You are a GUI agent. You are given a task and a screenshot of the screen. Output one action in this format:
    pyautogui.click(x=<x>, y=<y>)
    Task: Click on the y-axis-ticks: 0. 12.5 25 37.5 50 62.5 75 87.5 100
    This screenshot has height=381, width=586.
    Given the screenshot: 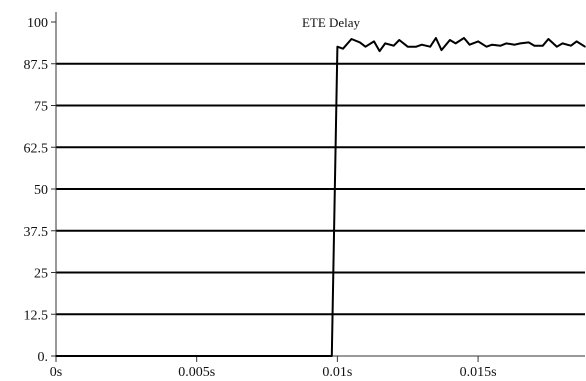 What is the action you would take?
    pyautogui.click(x=40, y=190)
    